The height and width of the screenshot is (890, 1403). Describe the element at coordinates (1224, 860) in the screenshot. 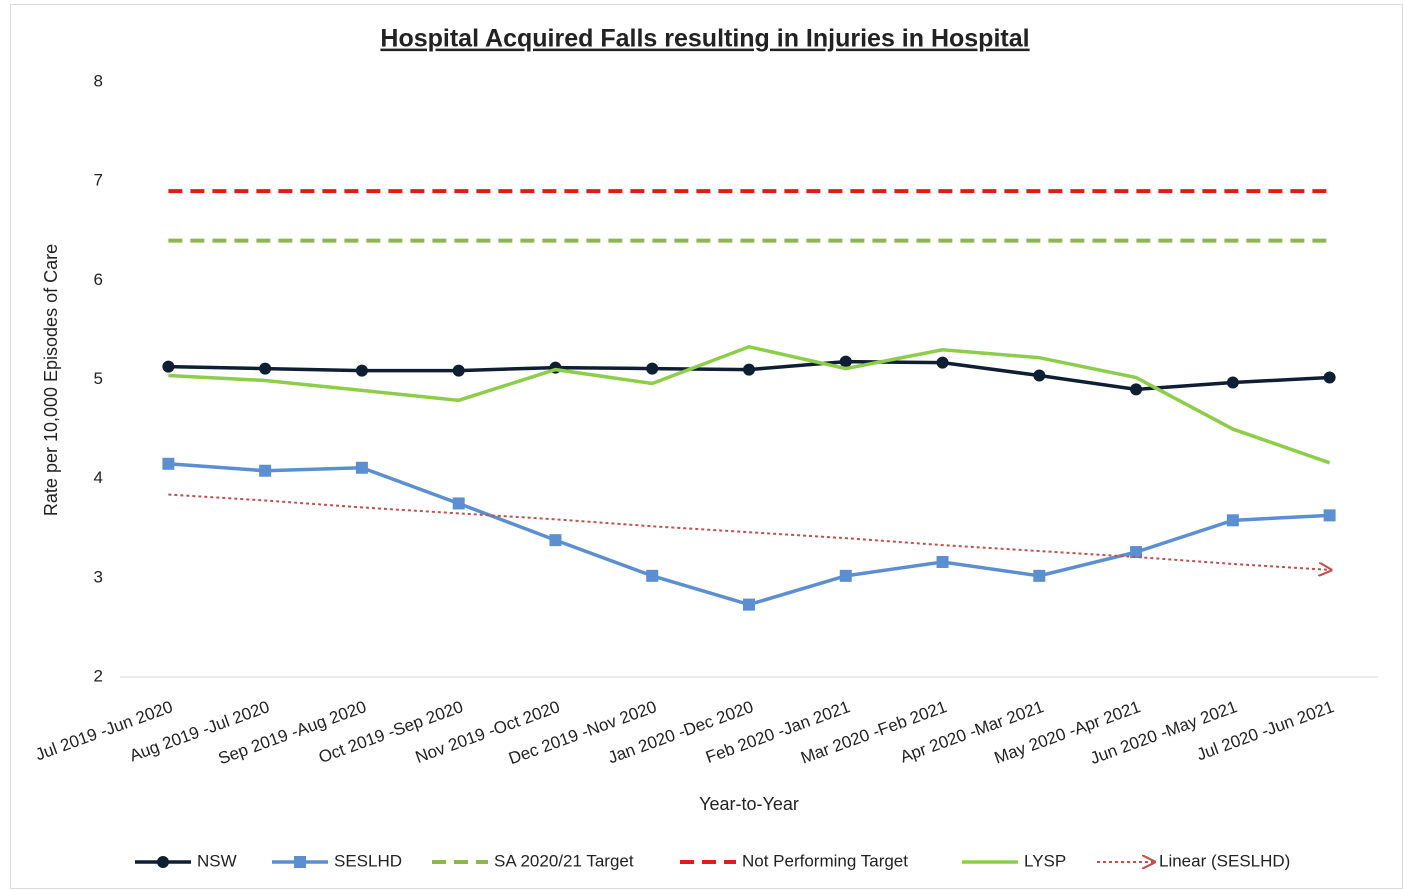

I see `legend-label: Linear (SESLHD)` at that location.